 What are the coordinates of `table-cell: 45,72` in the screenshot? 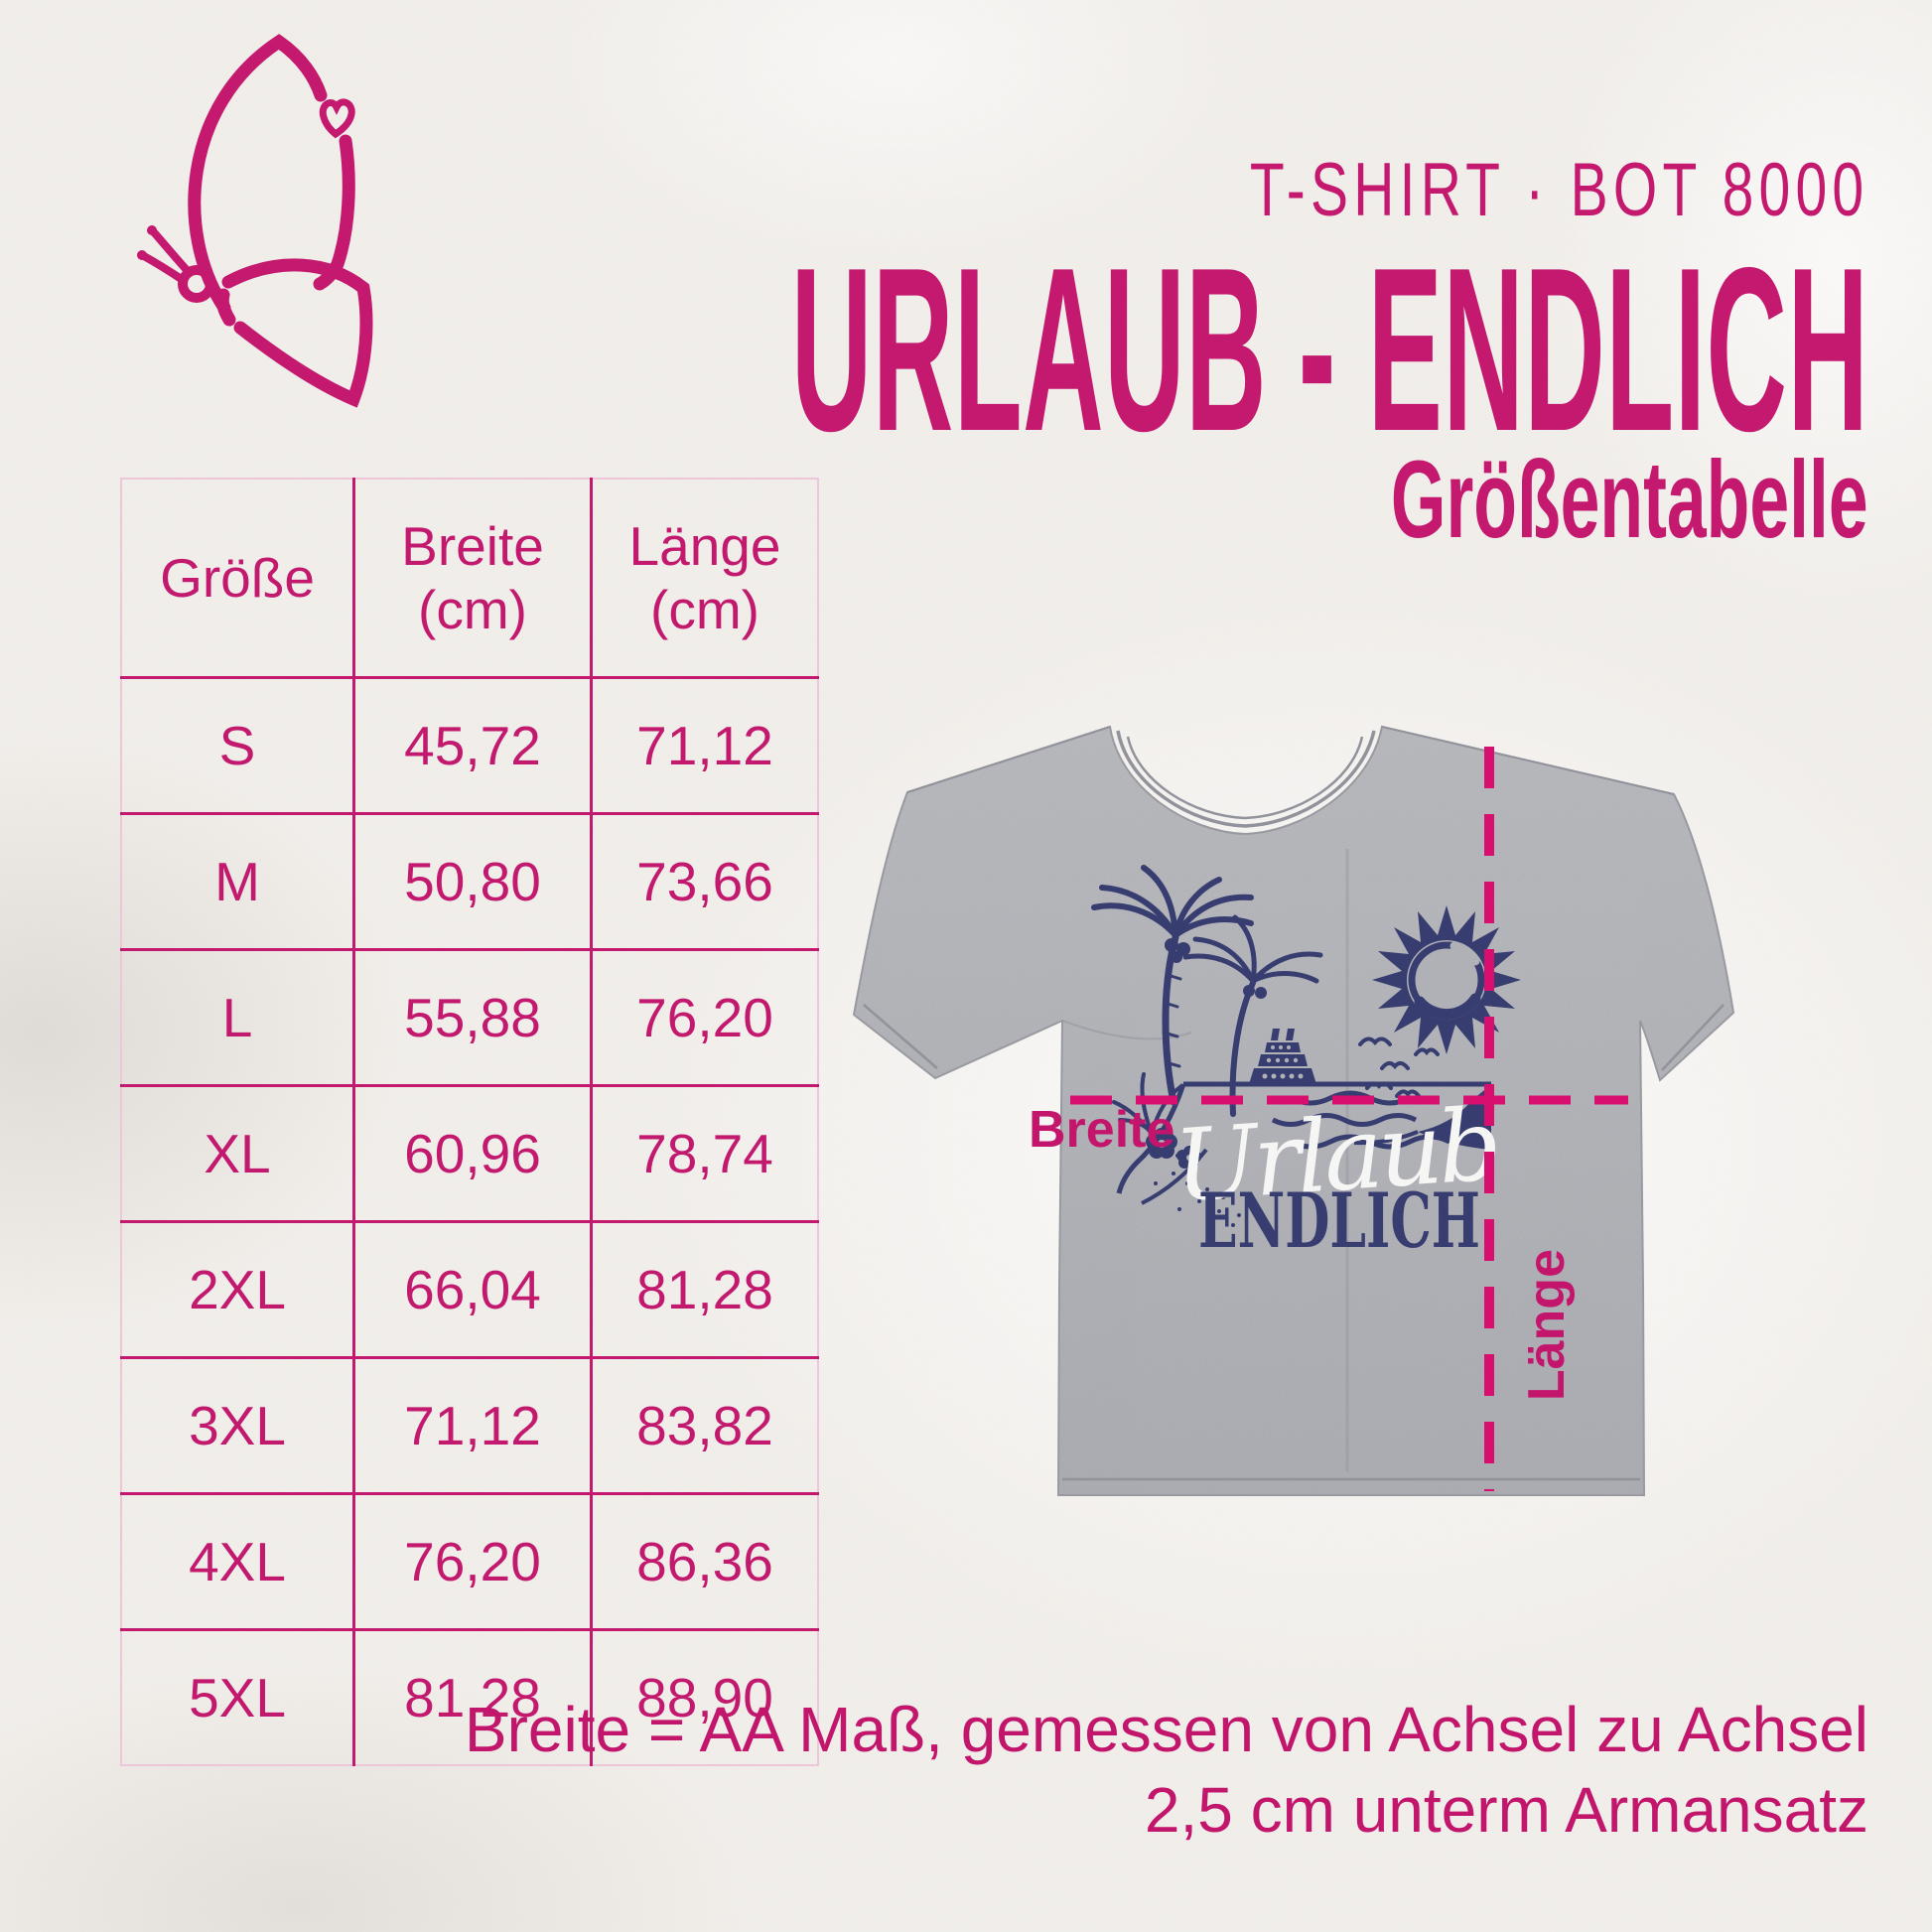 It's located at (472, 745).